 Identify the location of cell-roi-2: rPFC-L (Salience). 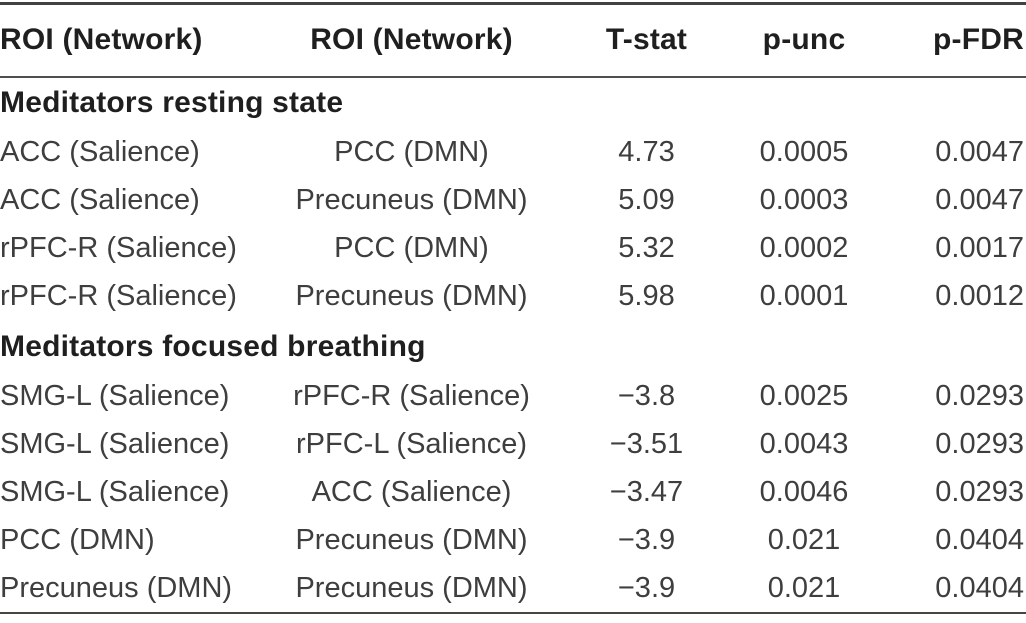
(411, 444).